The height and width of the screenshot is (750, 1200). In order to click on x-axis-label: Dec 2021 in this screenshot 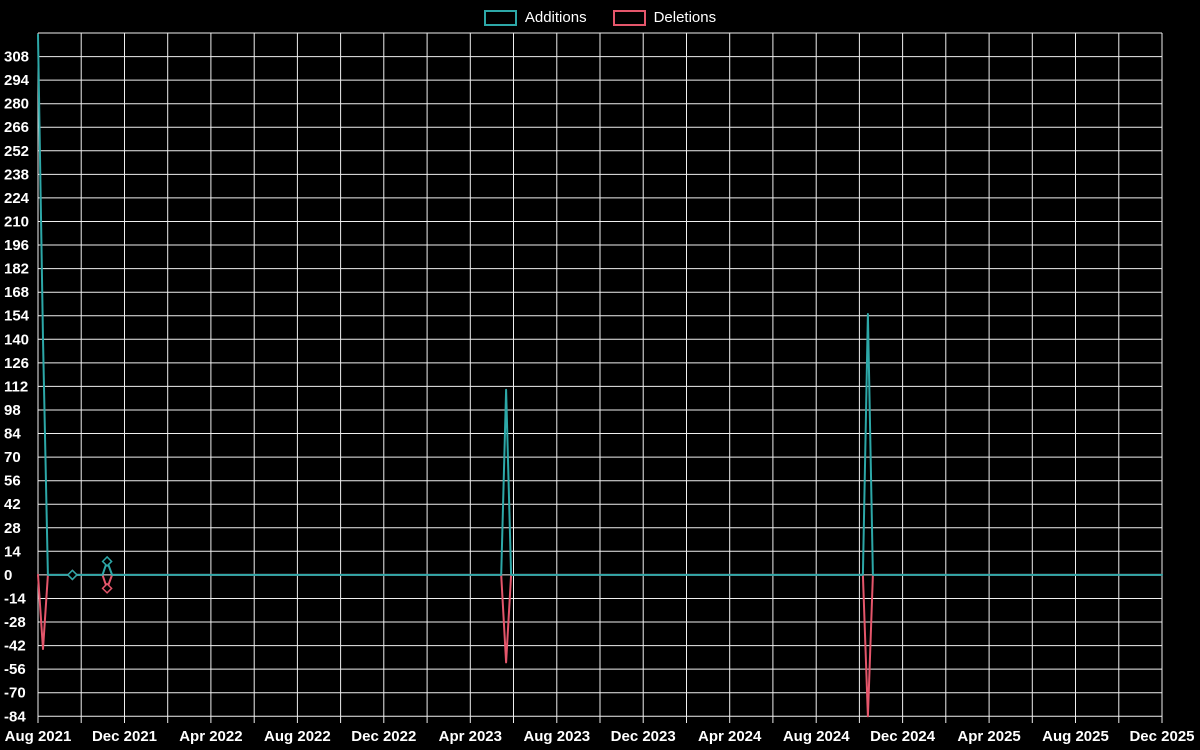, I will do `click(124, 736)`.